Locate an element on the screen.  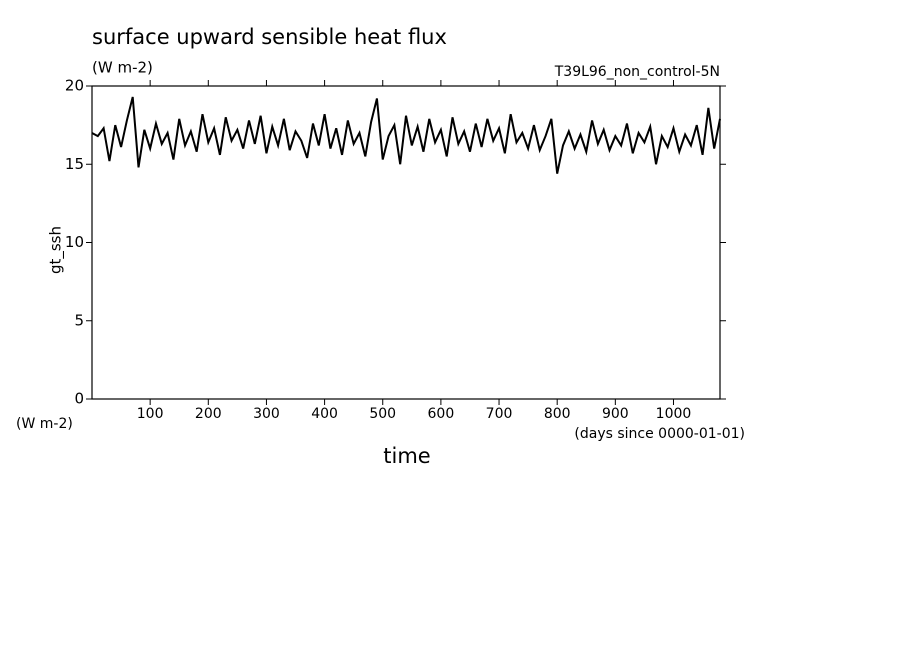
y-tick-label: 5 is located at coordinates (79, 320).